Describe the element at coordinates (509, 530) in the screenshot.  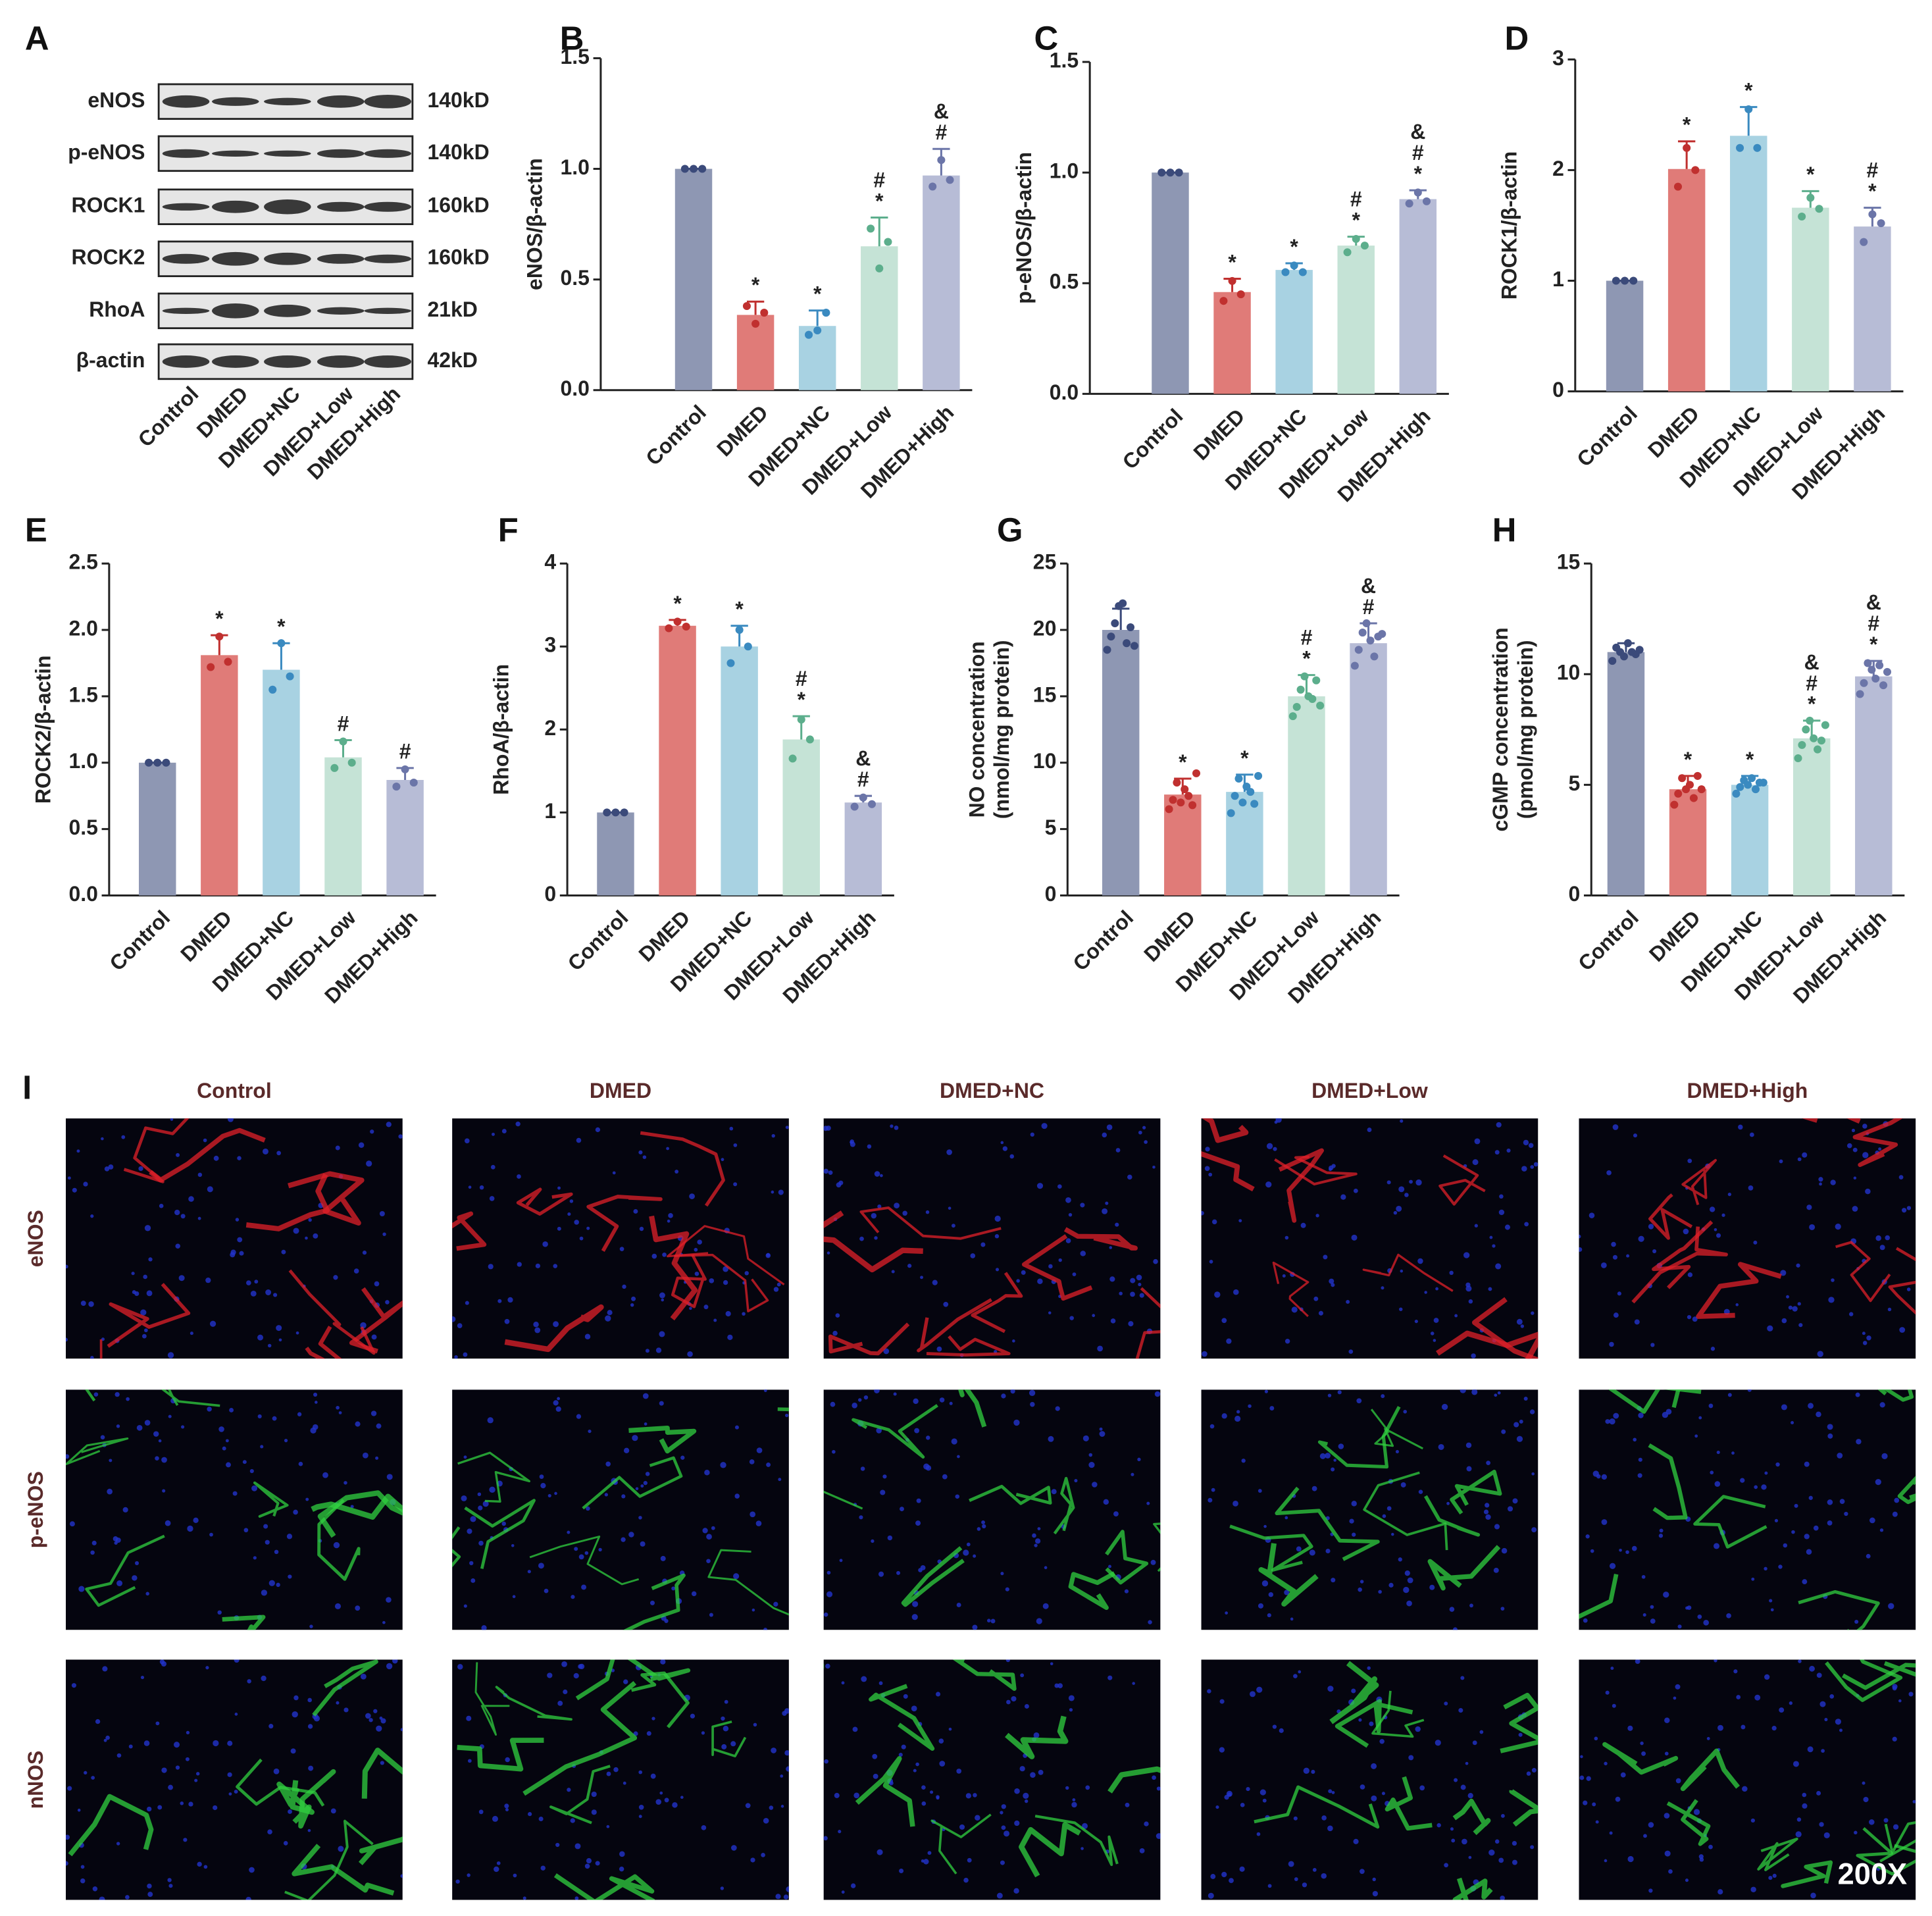
I see `panel-label: F` at that location.